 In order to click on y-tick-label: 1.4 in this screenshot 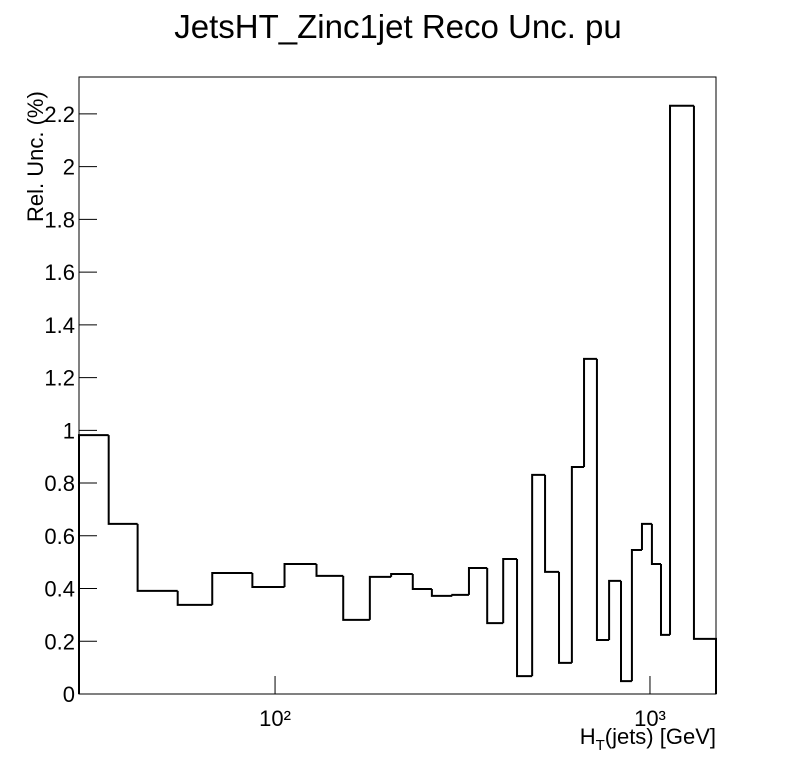, I will do `click(59, 325)`.